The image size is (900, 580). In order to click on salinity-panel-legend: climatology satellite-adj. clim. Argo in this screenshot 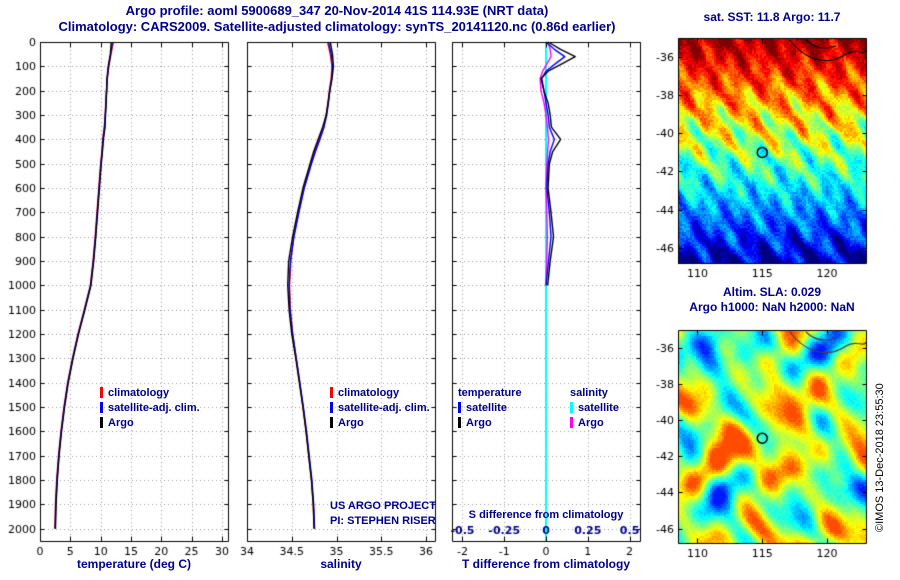, I will do `click(380, 407)`.